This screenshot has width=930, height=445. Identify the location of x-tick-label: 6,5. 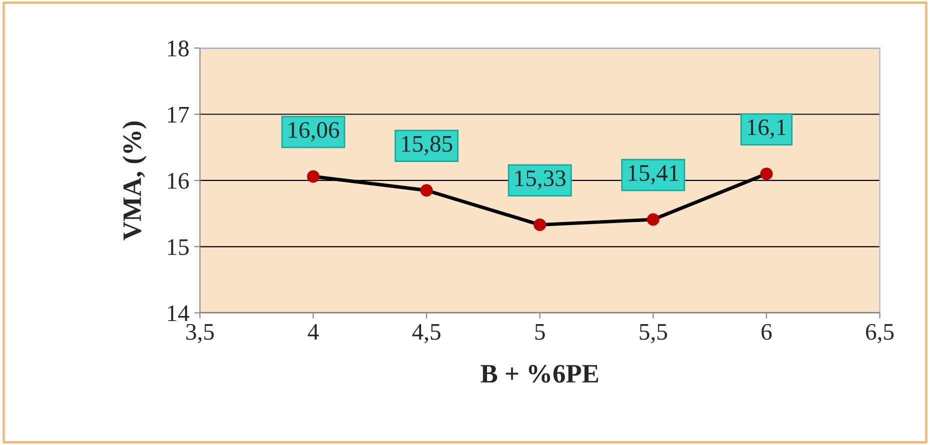
(880, 334).